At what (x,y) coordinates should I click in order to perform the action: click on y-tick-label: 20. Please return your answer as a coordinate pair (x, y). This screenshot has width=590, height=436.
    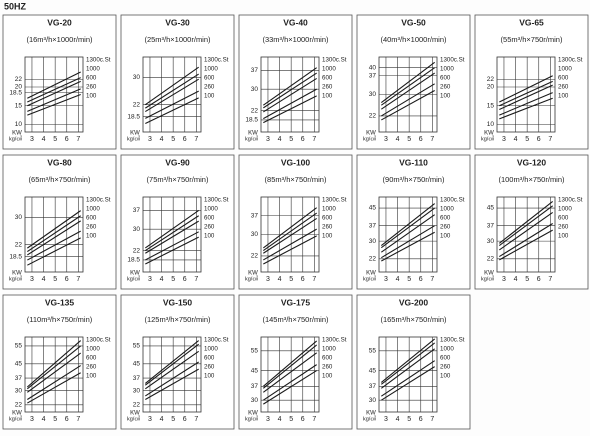
    Looking at the image, I should click on (19, 87).